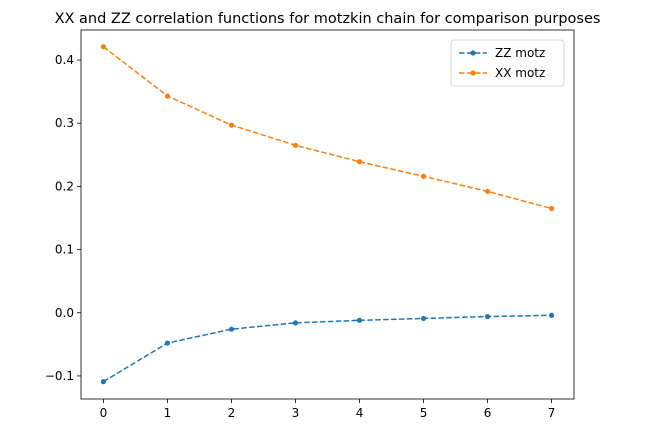  Describe the element at coordinates (552, 413) in the screenshot. I see `x-tick-label: 7` at that location.